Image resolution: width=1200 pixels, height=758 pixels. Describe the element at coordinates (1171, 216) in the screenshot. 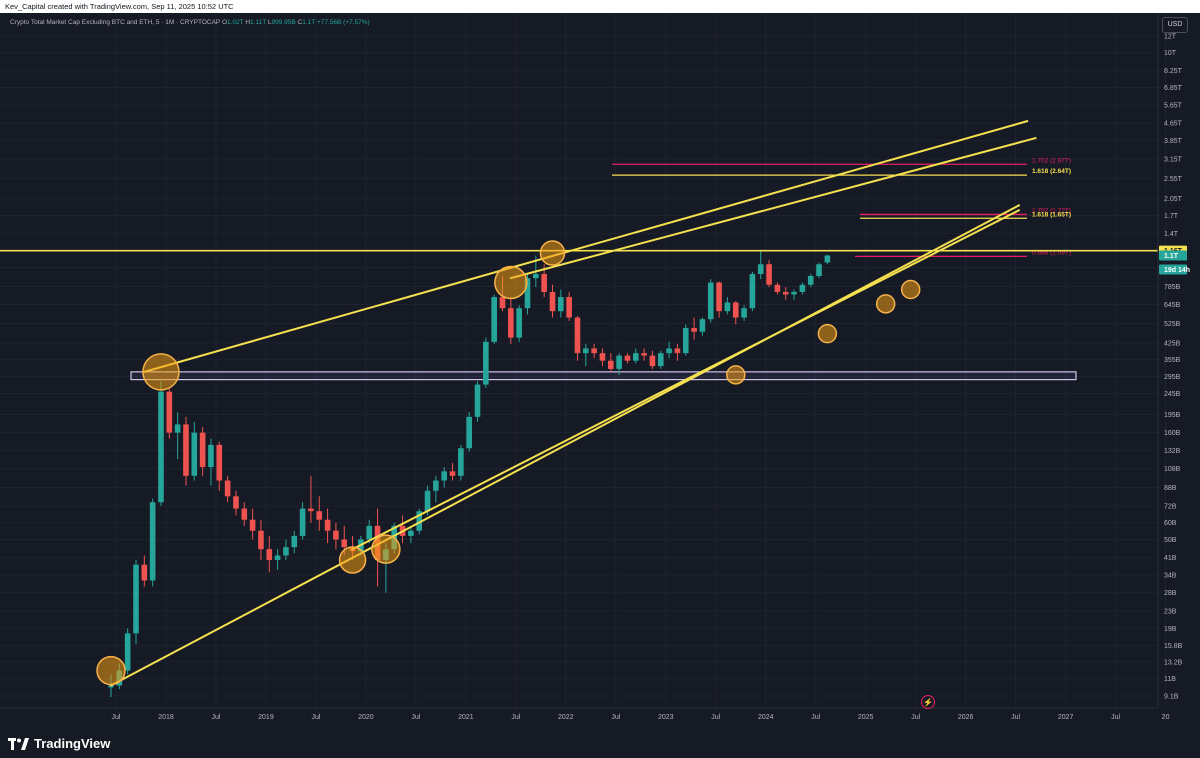

I see `price-tick-label: 1.7T` at that location.